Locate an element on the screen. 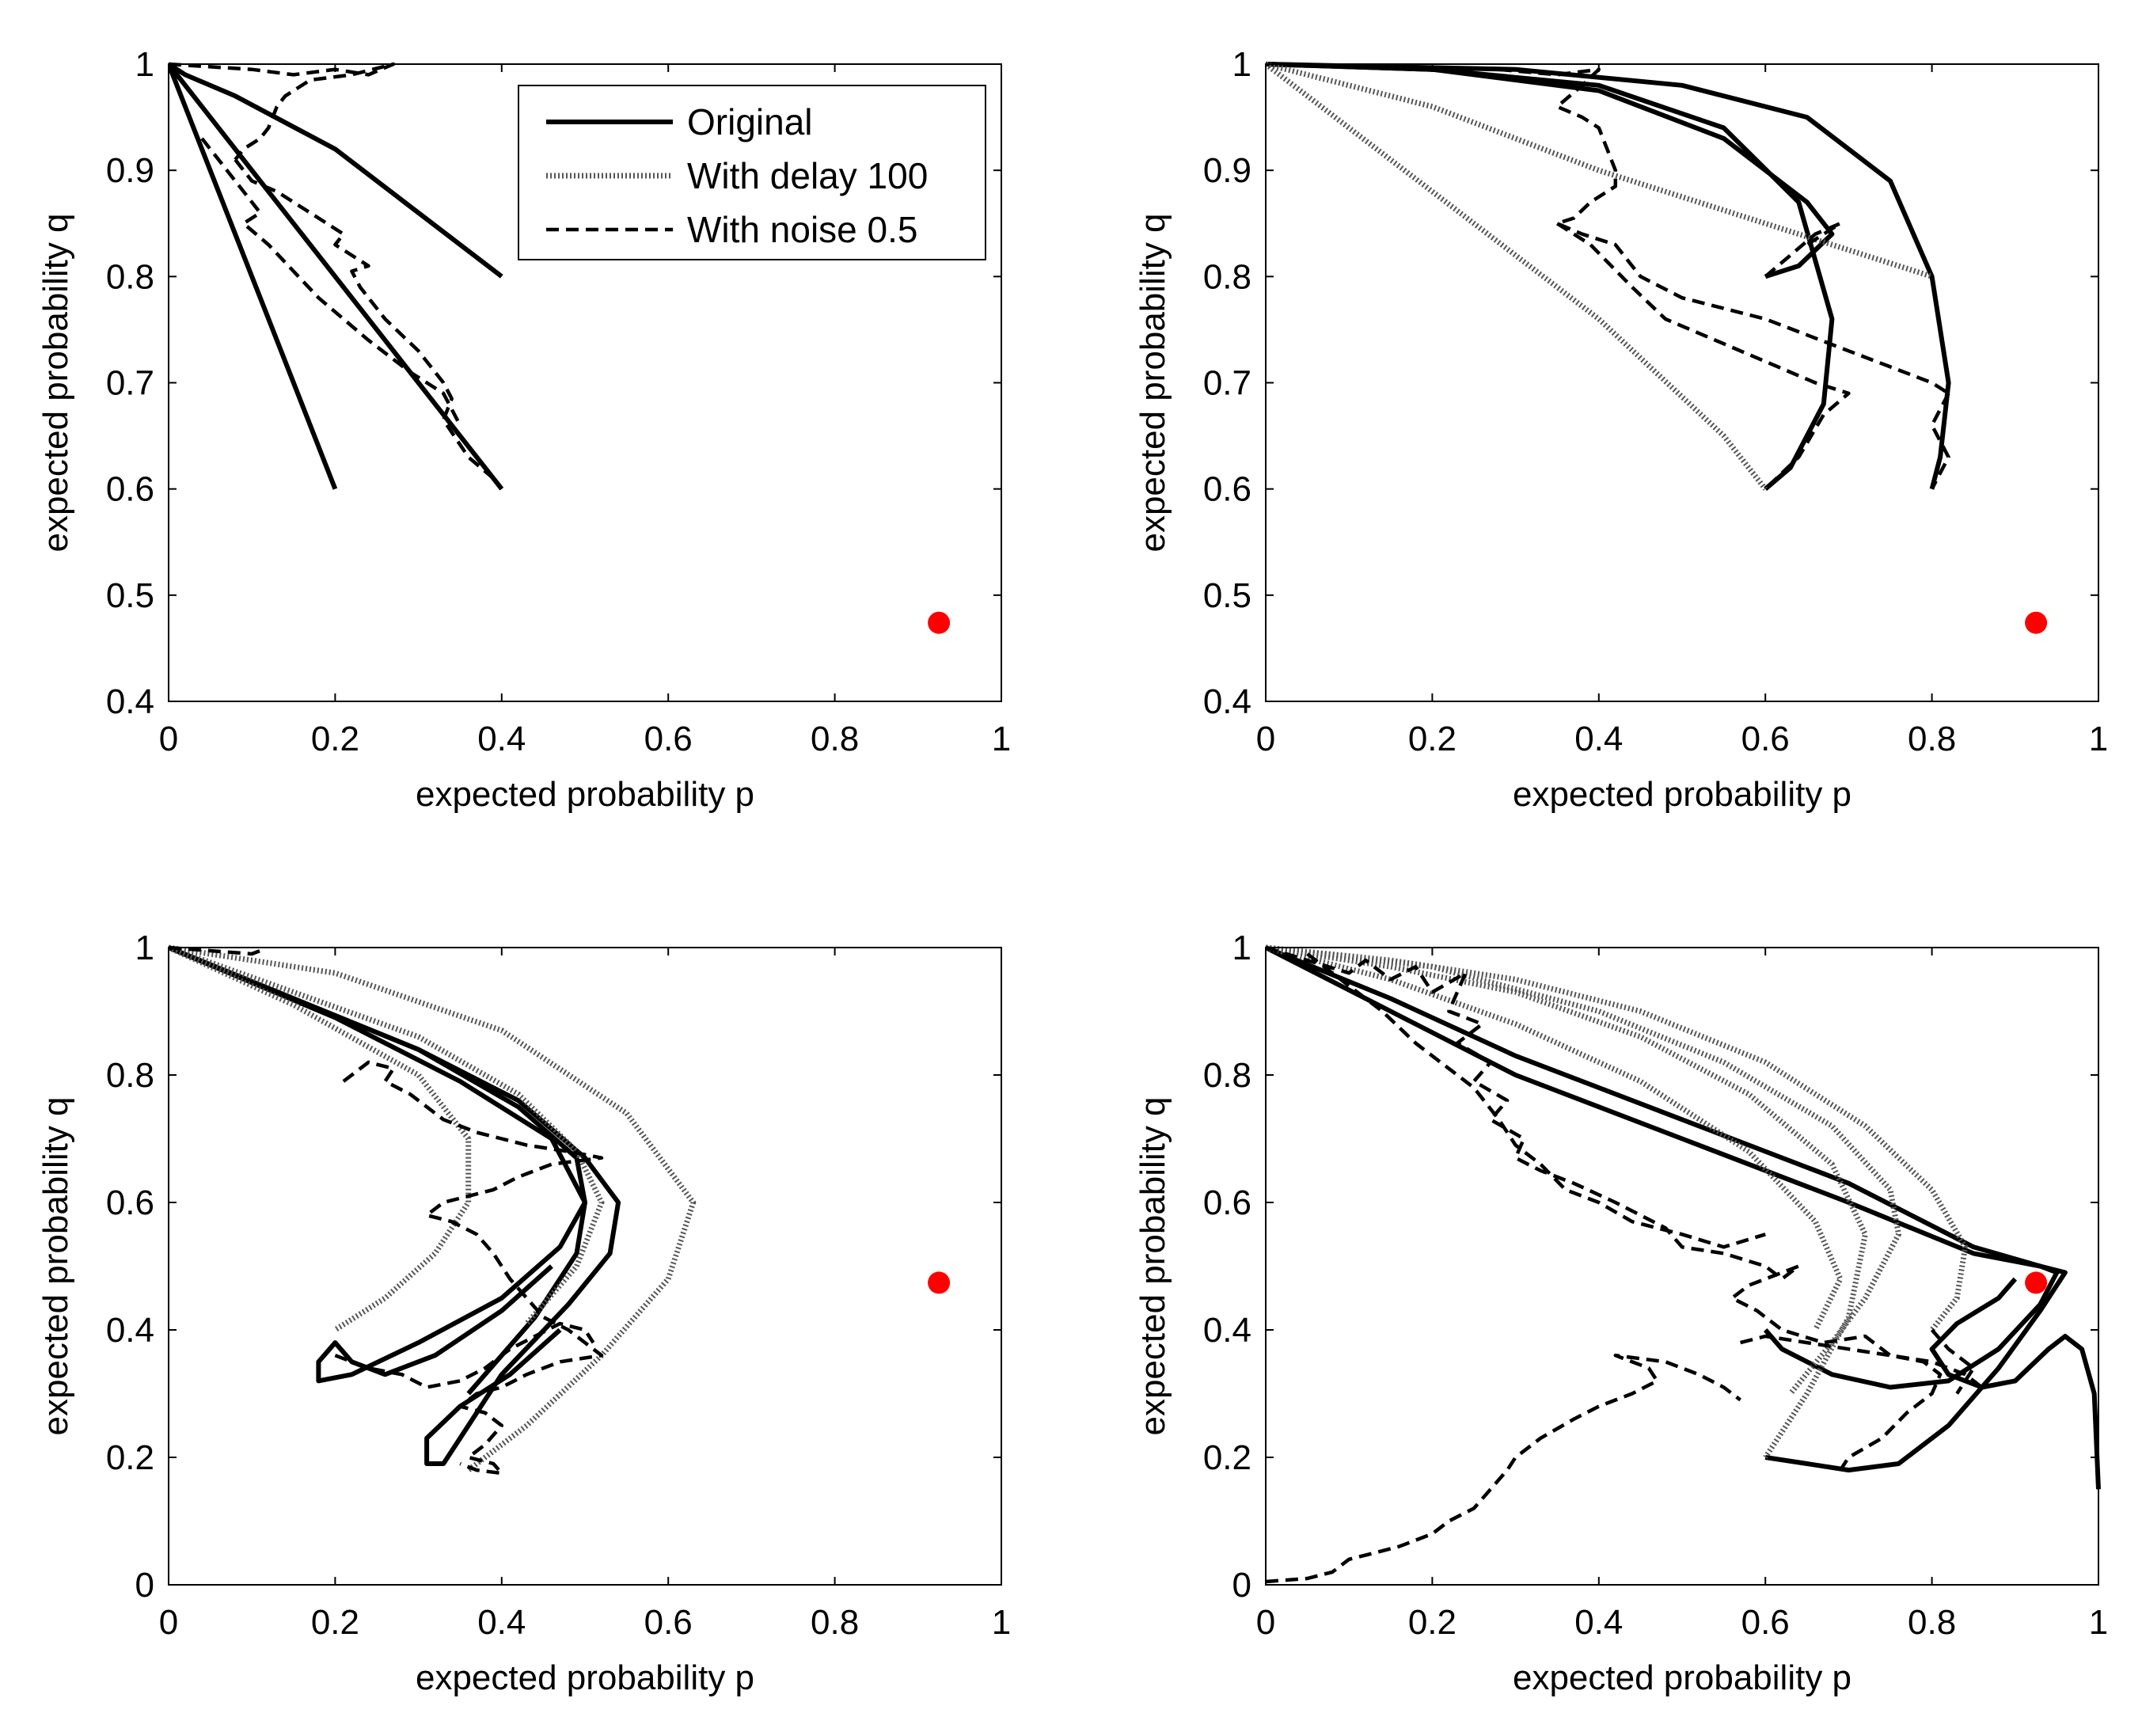 Image resolution: width=2142 pixels, height=1736 pixels. legend-label: With delay 100 is located at coordinates (807, 175).